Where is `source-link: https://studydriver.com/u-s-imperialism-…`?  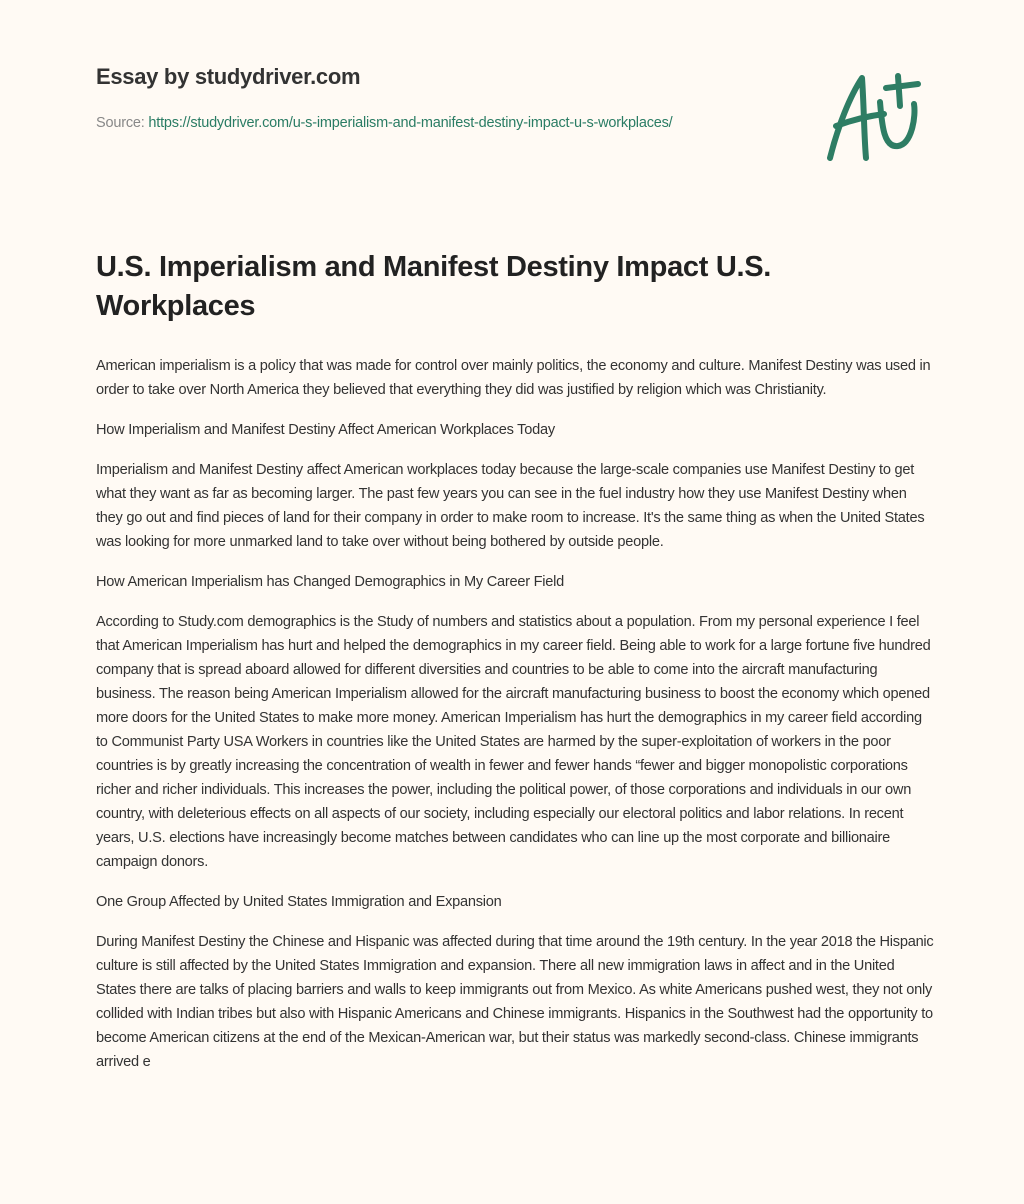
source-link: https://studydriver.com/u-s-imperialism-… is located at coordinates (410, 123).